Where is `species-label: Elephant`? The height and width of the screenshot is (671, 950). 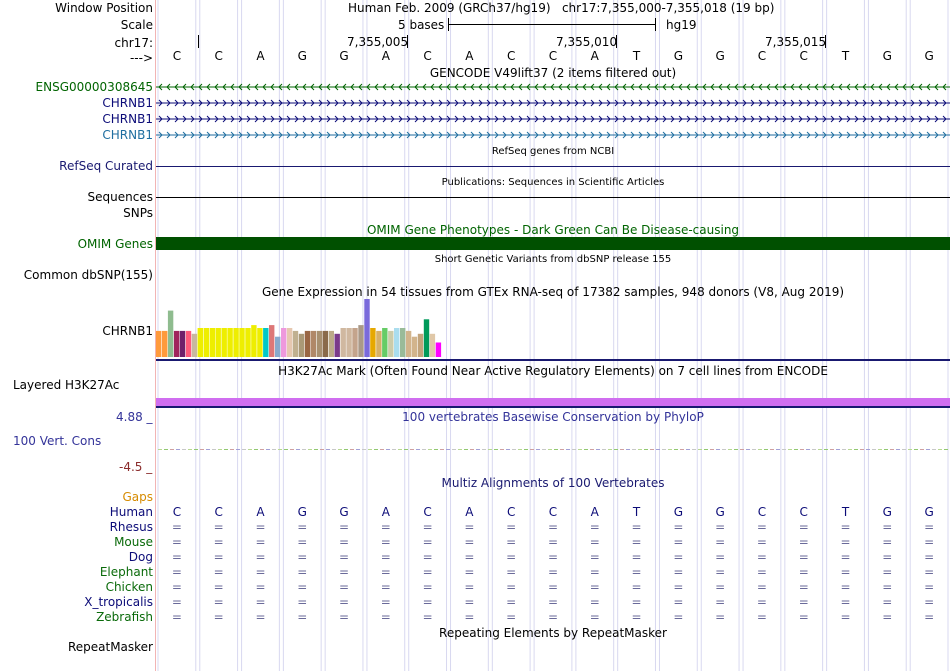 species-label: Elephant is located at coordinates (126, 572).